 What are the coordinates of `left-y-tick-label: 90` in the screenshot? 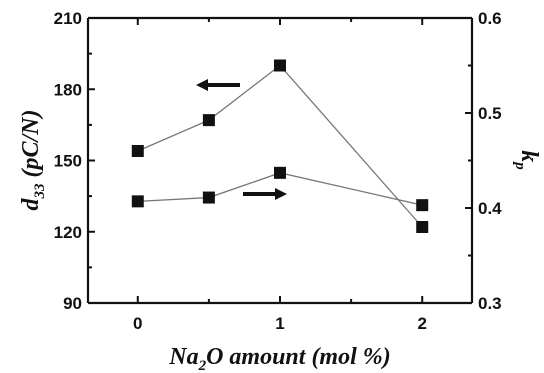 It's located at (72, 303).